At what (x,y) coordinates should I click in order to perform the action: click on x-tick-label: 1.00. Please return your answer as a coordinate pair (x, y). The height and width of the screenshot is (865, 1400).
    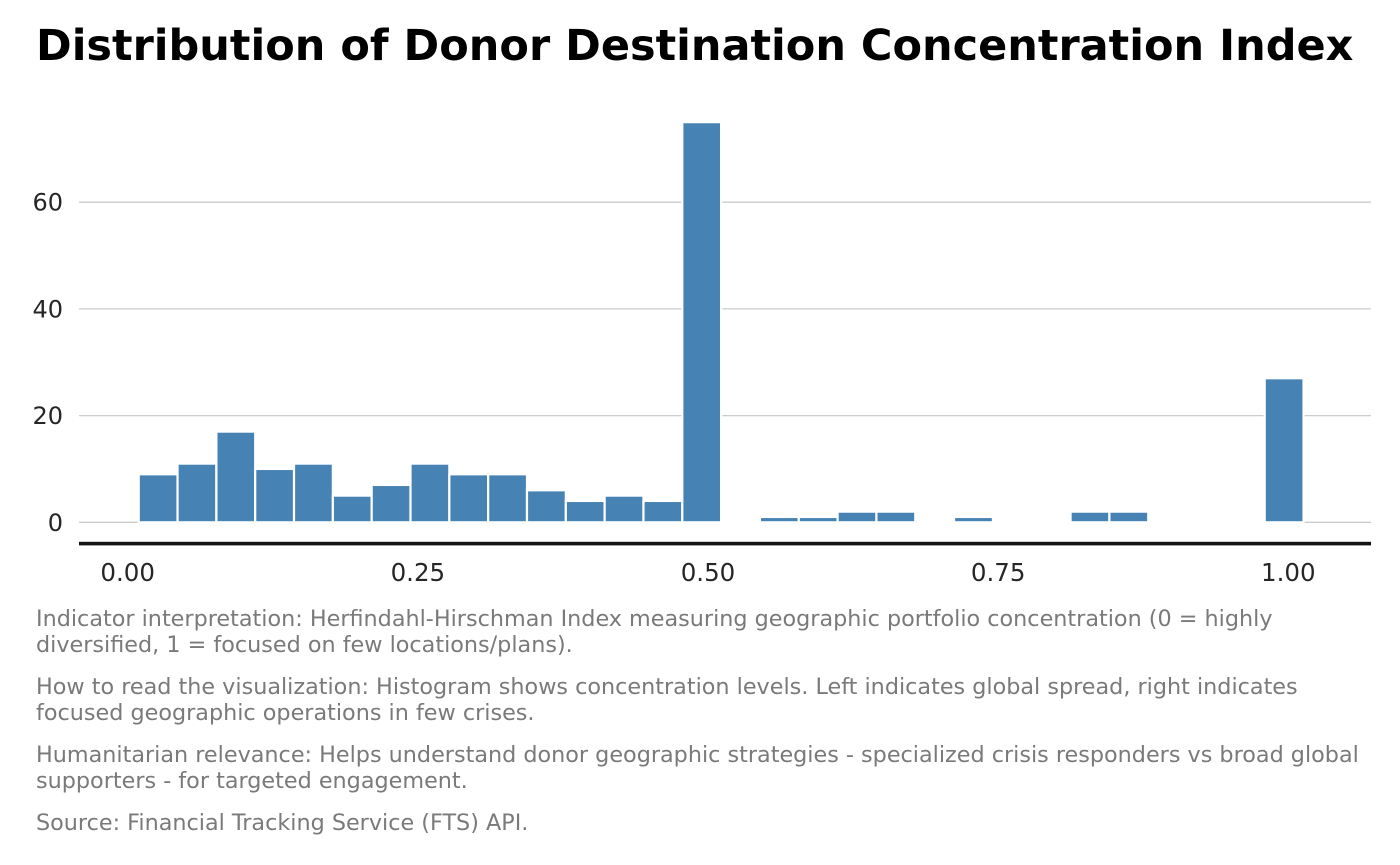
    Looking at the image, I should click on (1288, 572).